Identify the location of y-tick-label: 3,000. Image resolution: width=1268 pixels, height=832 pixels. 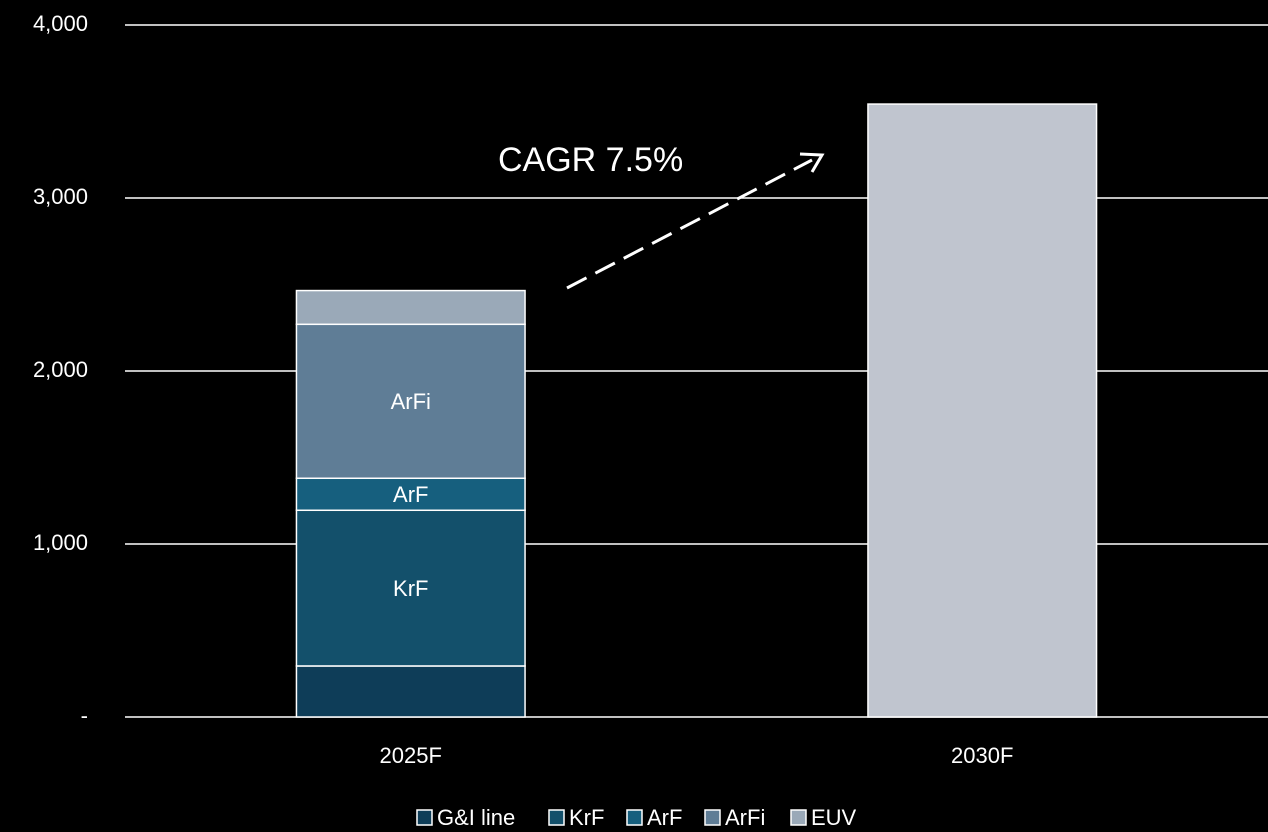
(60, 196).